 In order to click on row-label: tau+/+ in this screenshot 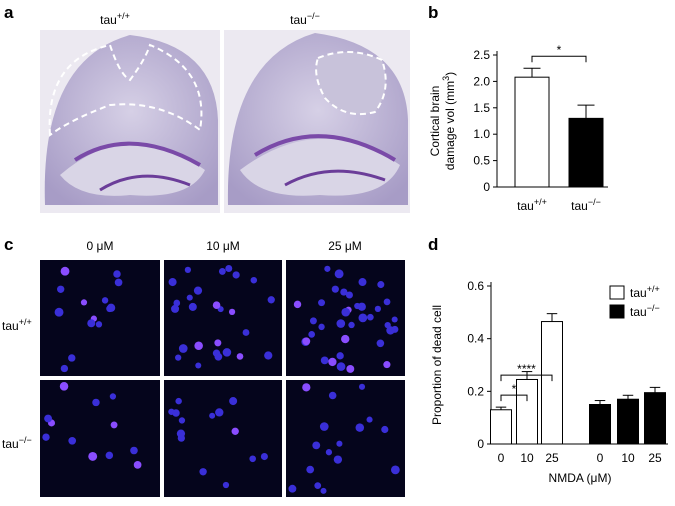, I will do `click(17, 325)`.